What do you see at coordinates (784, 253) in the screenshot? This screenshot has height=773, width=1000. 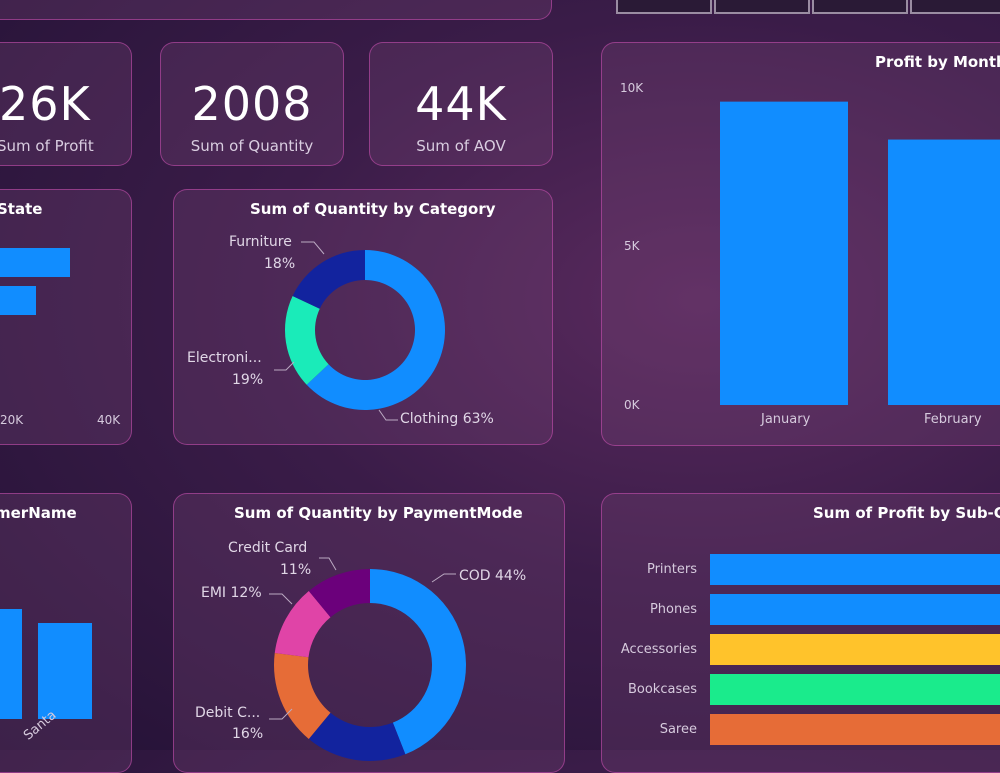 I see `month-bar-january` at bounding box center [784, 253].